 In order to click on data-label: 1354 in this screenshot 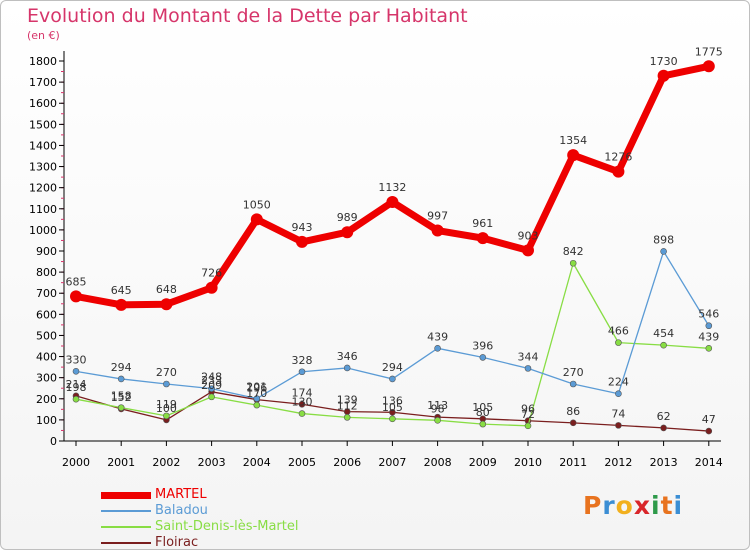, I will do `click(573, 140)`.